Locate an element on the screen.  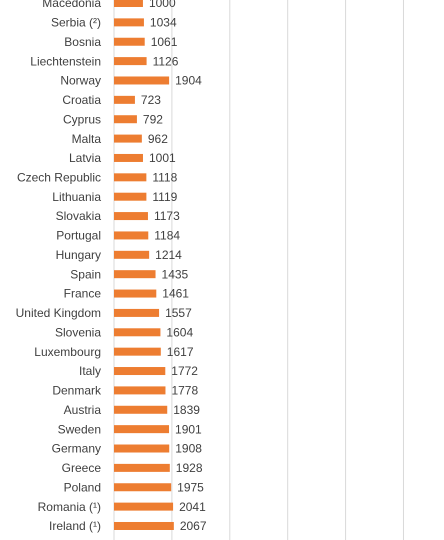
y-tick-label: Croatia is located at coordinates (81, 100).